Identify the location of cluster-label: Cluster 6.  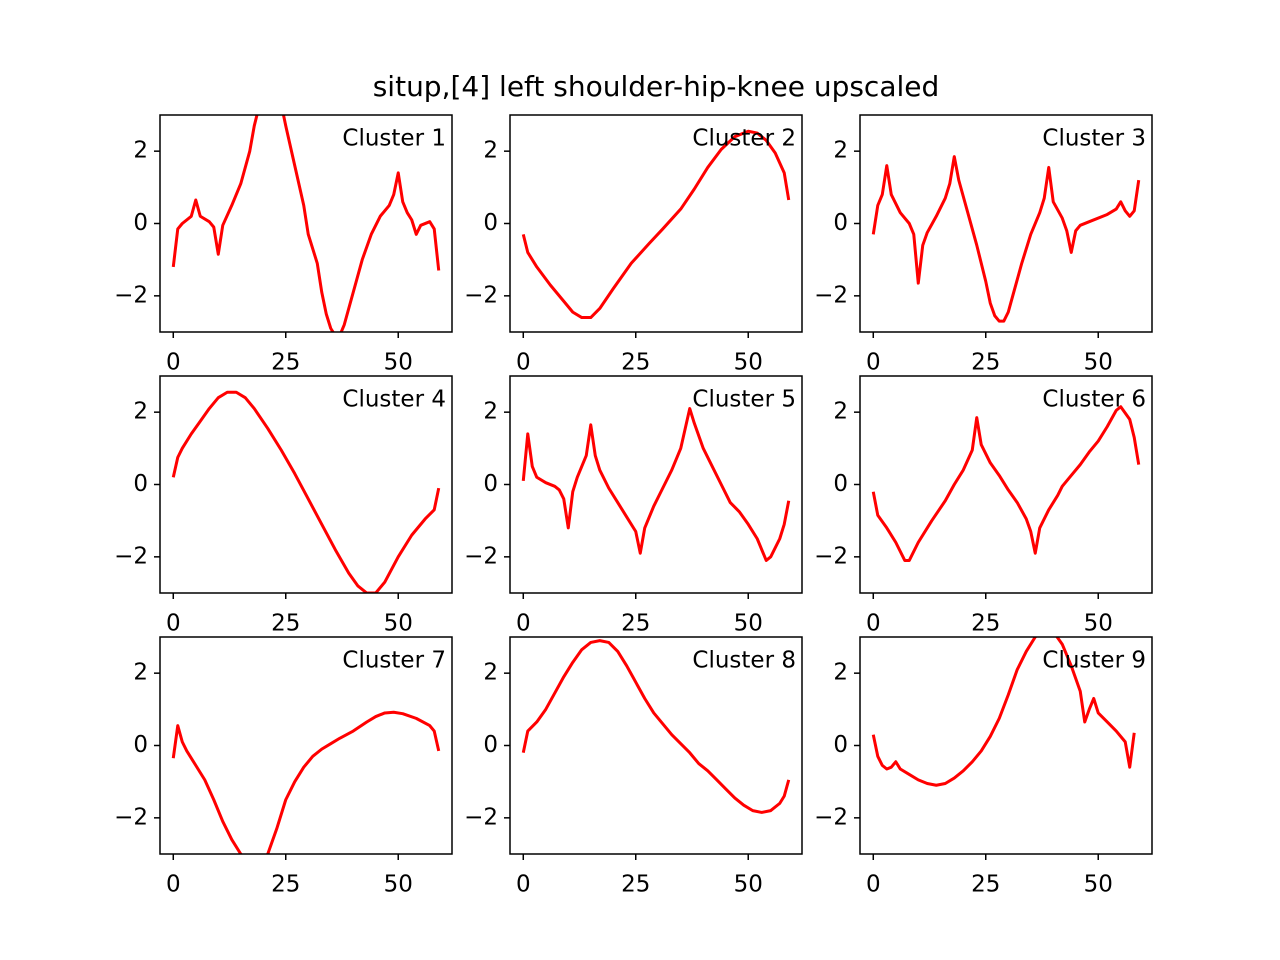
(1094, 400).